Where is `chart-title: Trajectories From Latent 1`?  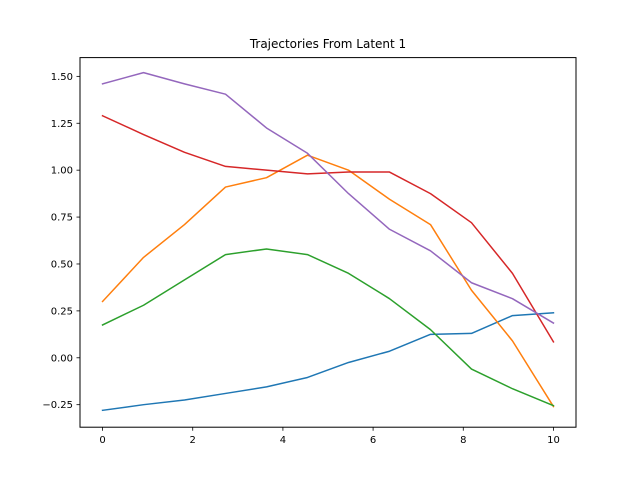 chart-title: Trajectories From Latent 1 is located at coordinates (327, 44).